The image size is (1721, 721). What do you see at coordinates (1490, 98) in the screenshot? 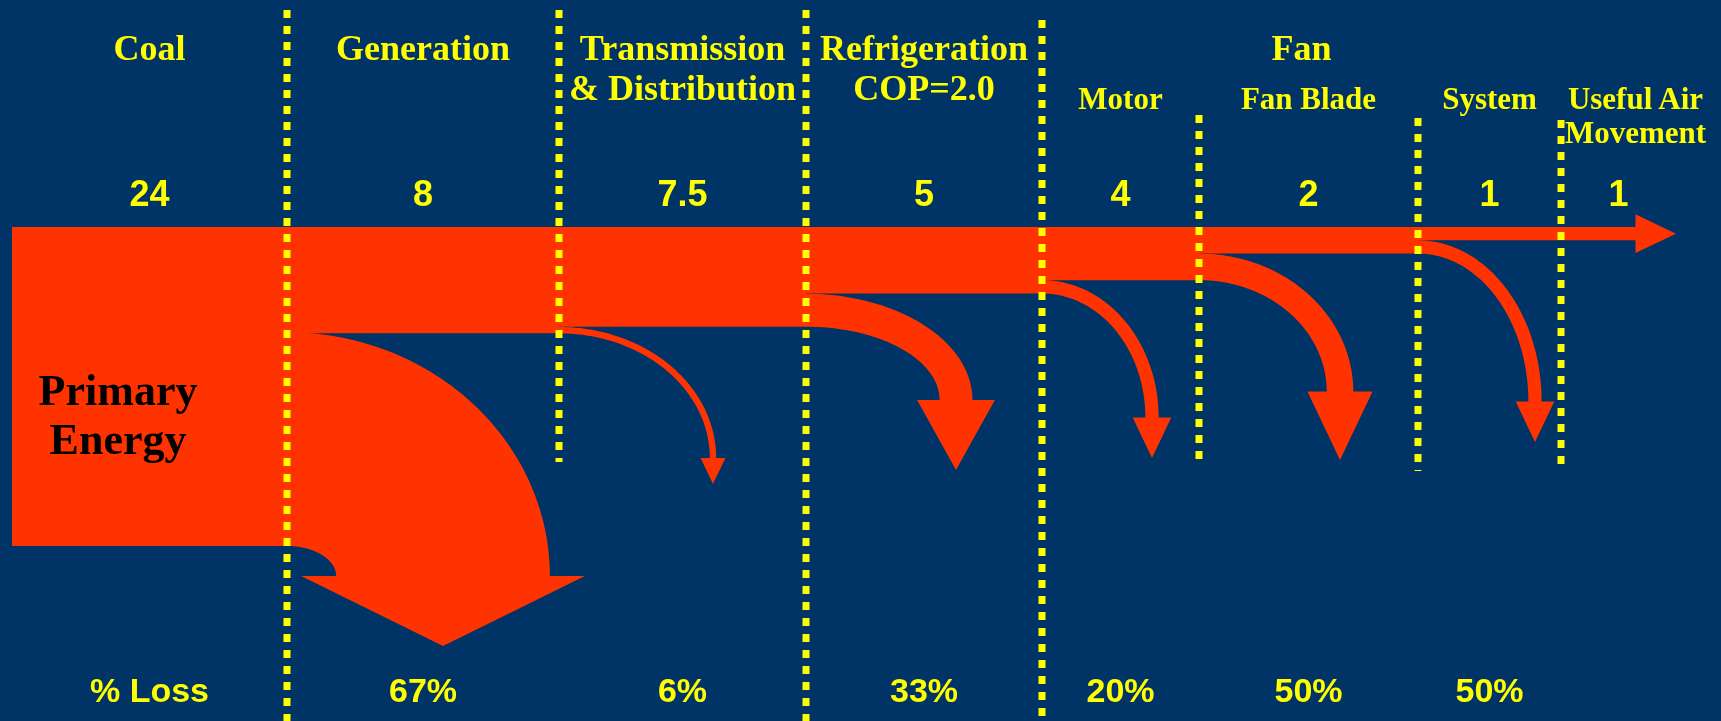
I see `category-label: System` at bounding box center [1490, 98].